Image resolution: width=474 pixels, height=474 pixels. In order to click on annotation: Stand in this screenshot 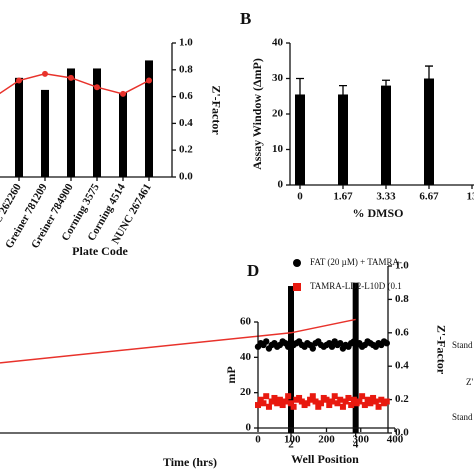, I will do `click(462, 345)`.